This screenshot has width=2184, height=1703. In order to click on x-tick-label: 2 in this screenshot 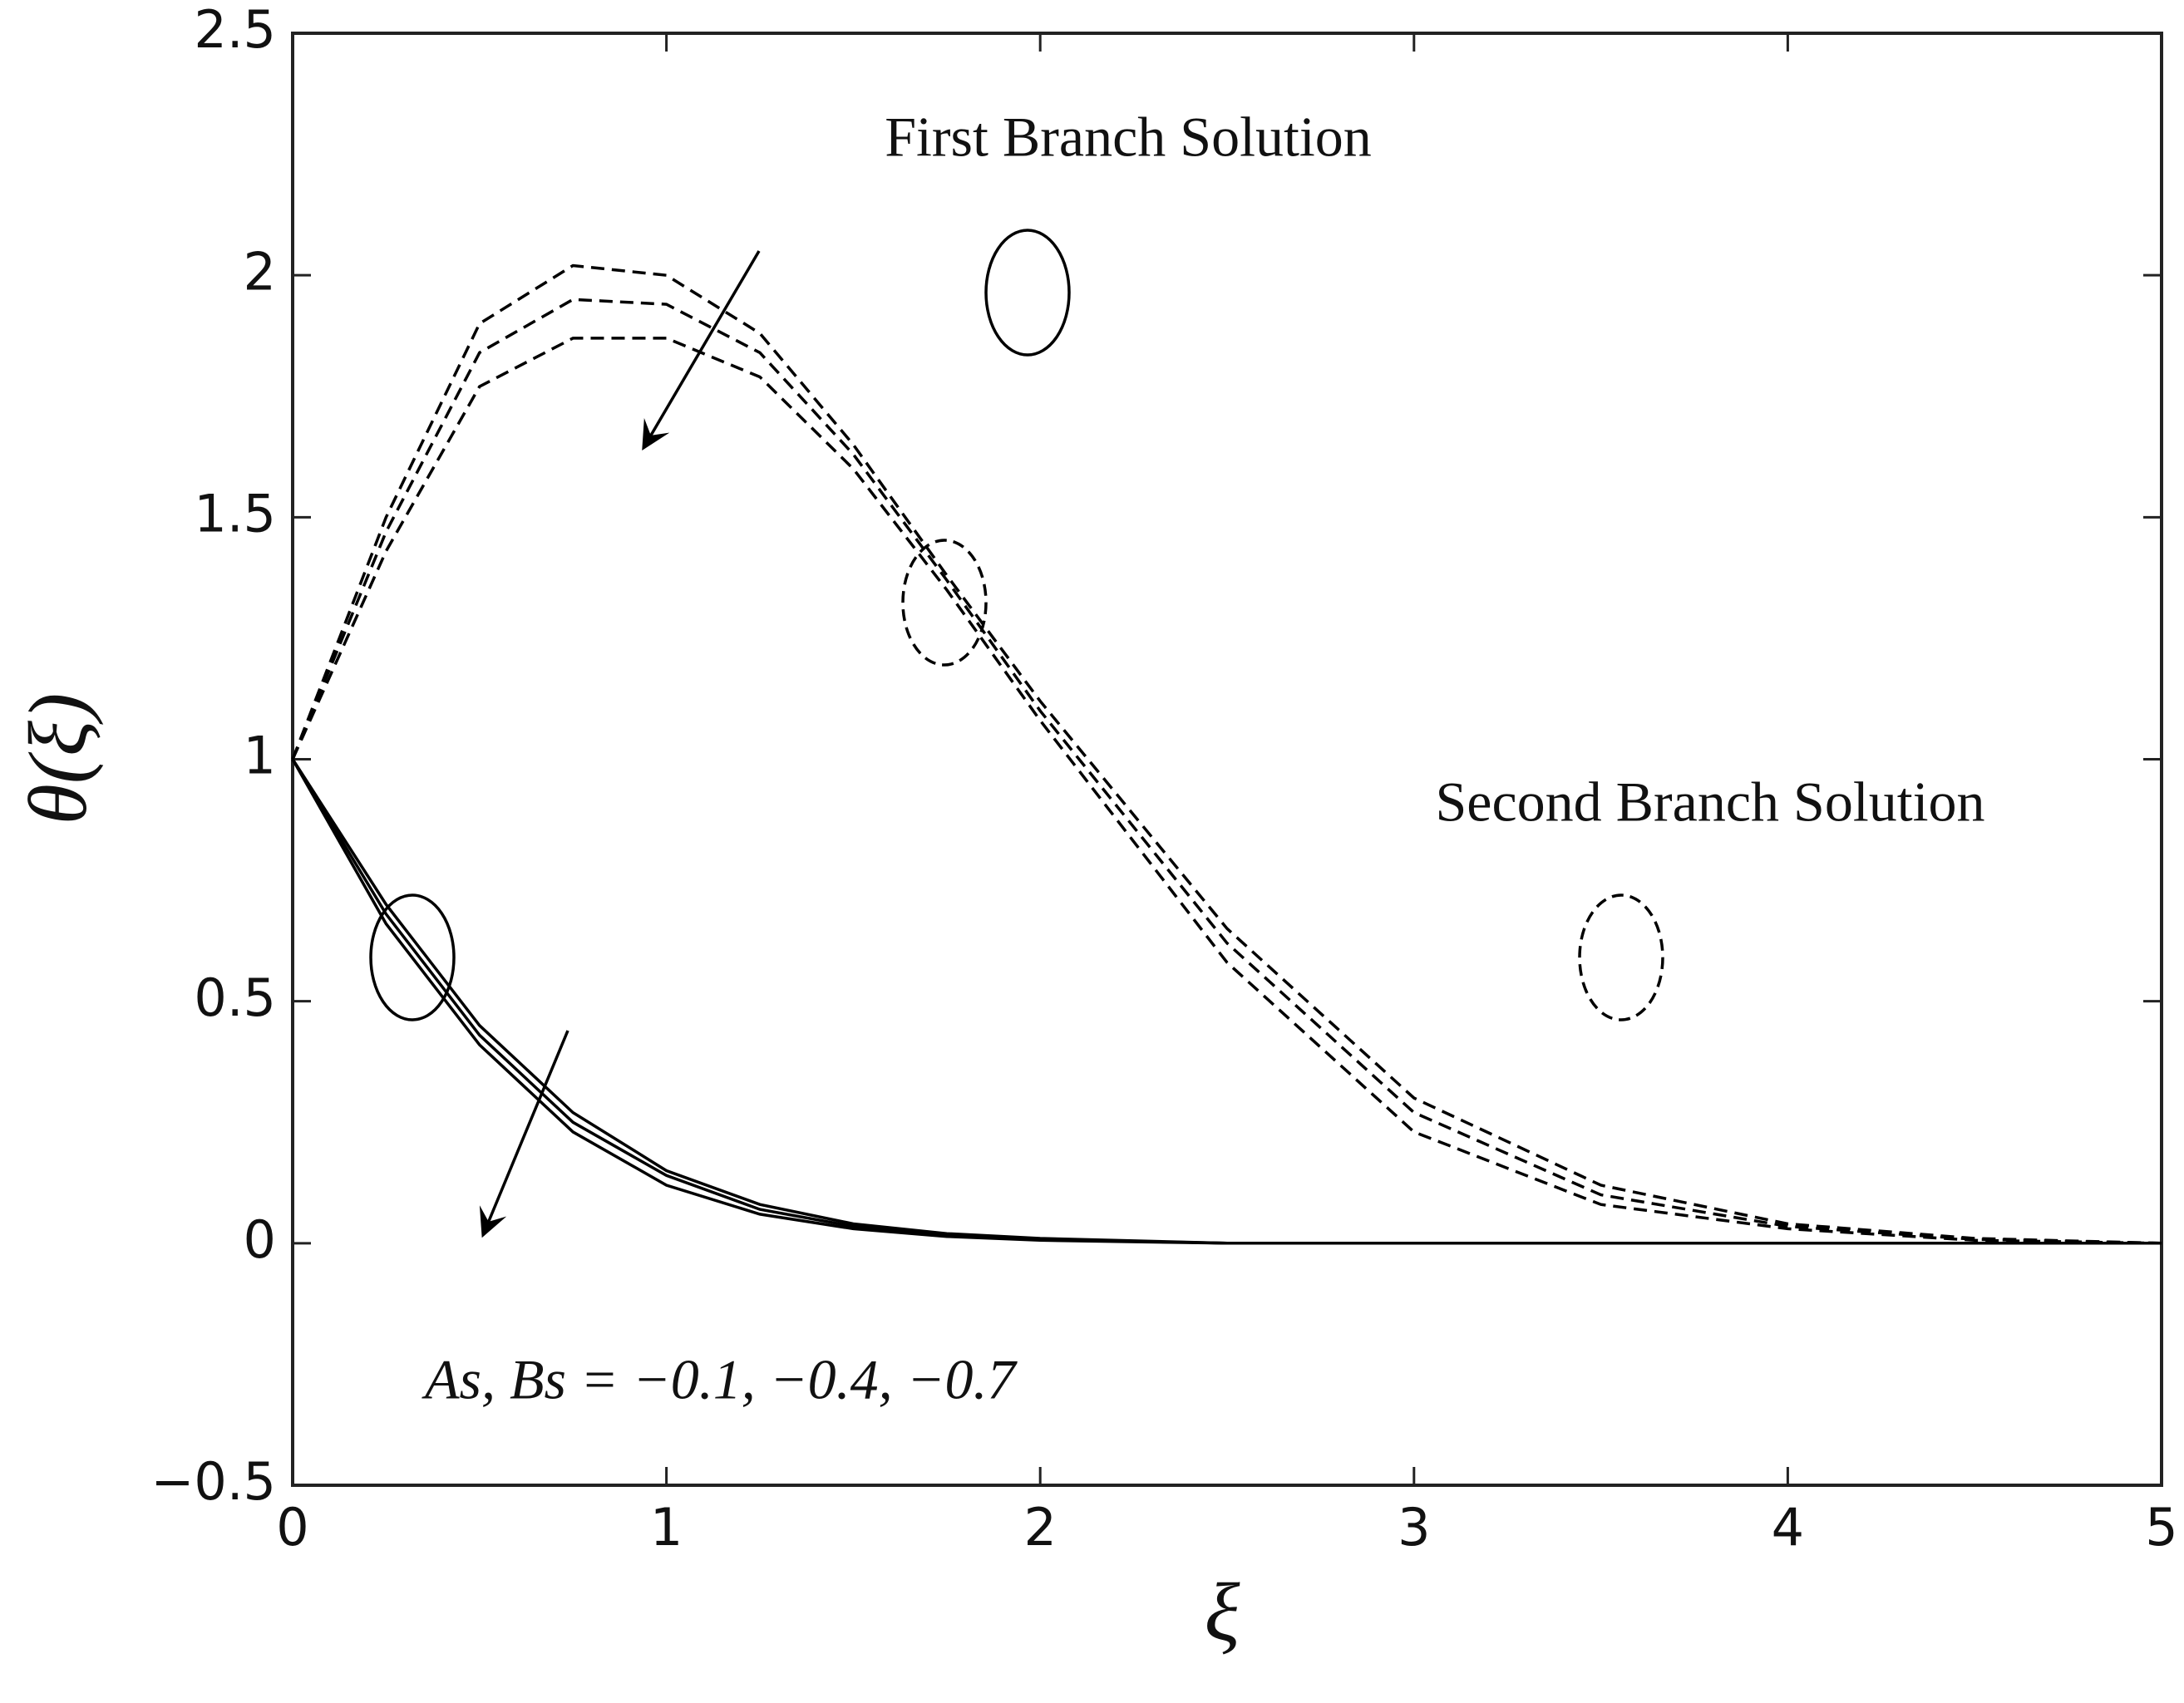, I will do `click(1039, 1528)`.